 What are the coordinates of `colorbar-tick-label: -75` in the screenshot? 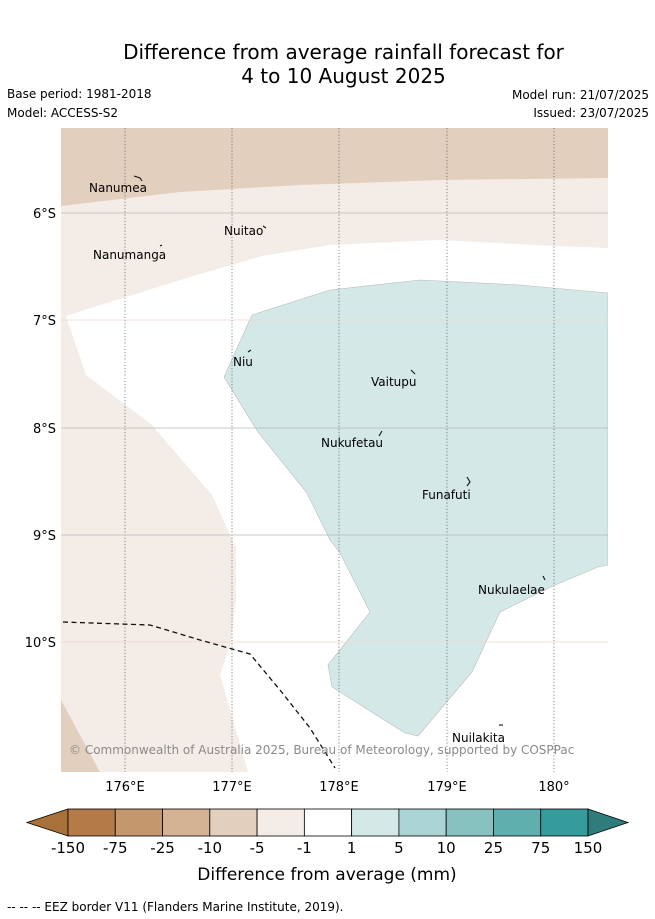 It's located at (115, 848).